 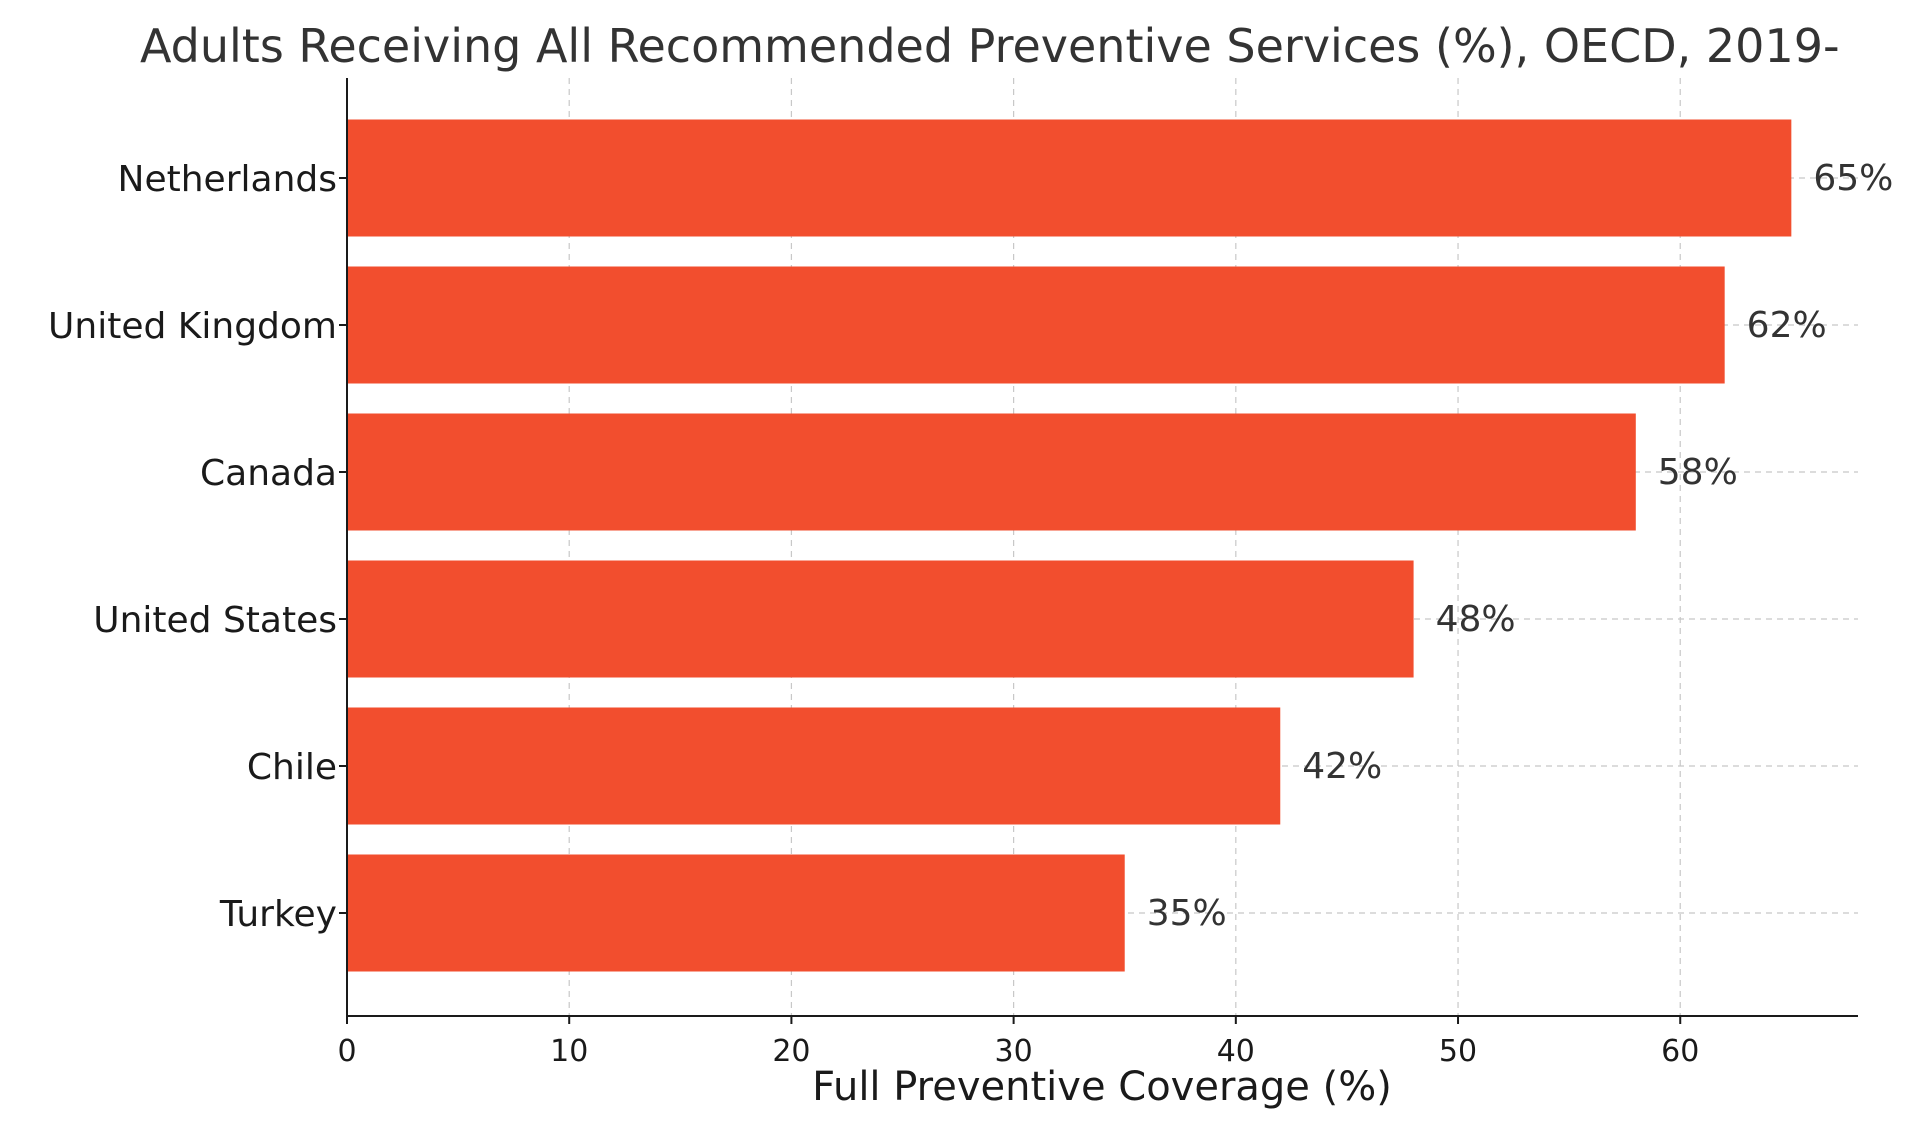 I want to click on x-tick-label: 40, so click(x=1236, y=1051).